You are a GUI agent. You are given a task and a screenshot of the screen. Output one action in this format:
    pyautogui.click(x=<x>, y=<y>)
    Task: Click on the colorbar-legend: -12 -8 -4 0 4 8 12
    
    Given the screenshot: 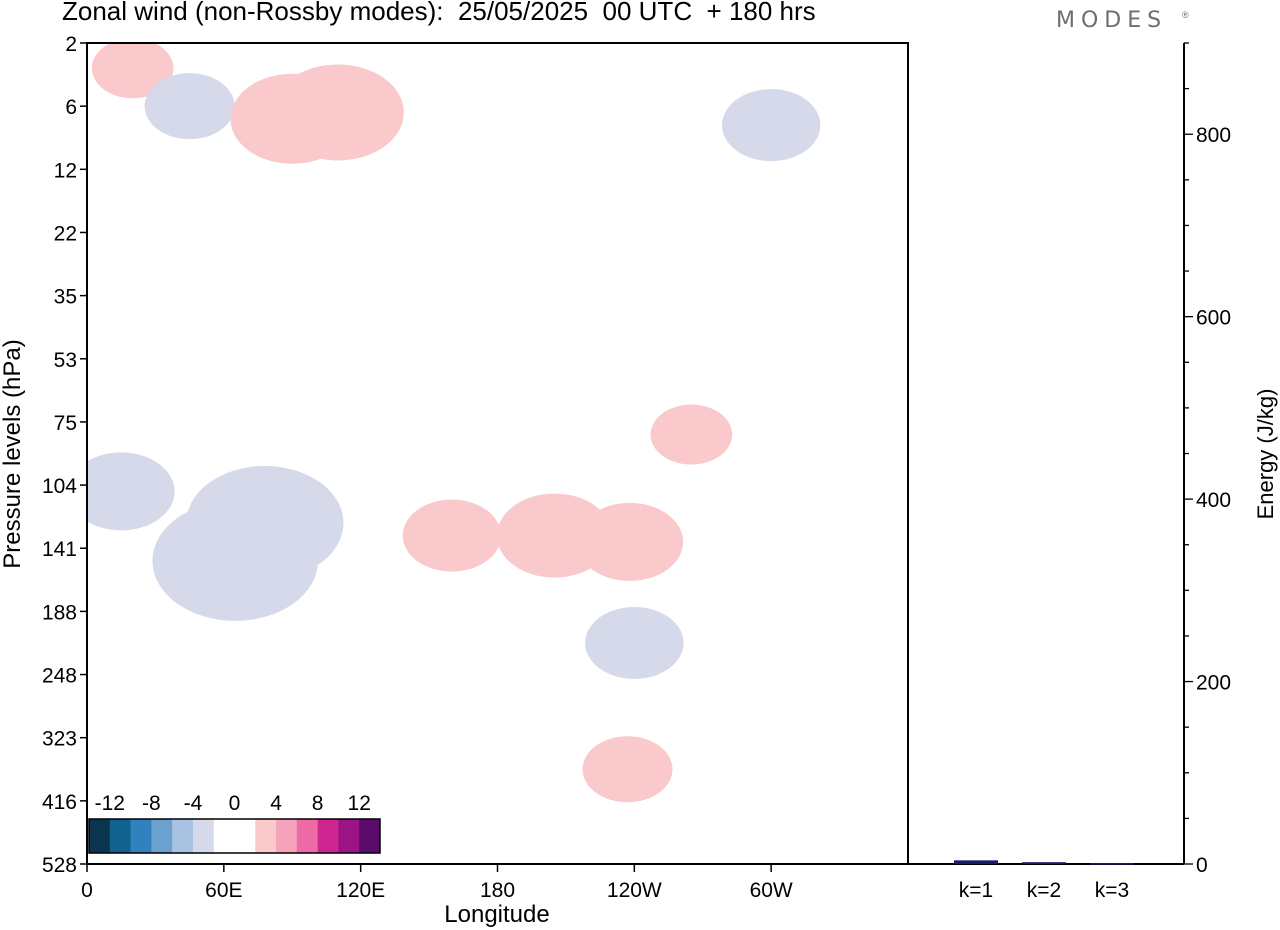 What is the action you would take?
    pyautogui.click(x=234, y=823)
    